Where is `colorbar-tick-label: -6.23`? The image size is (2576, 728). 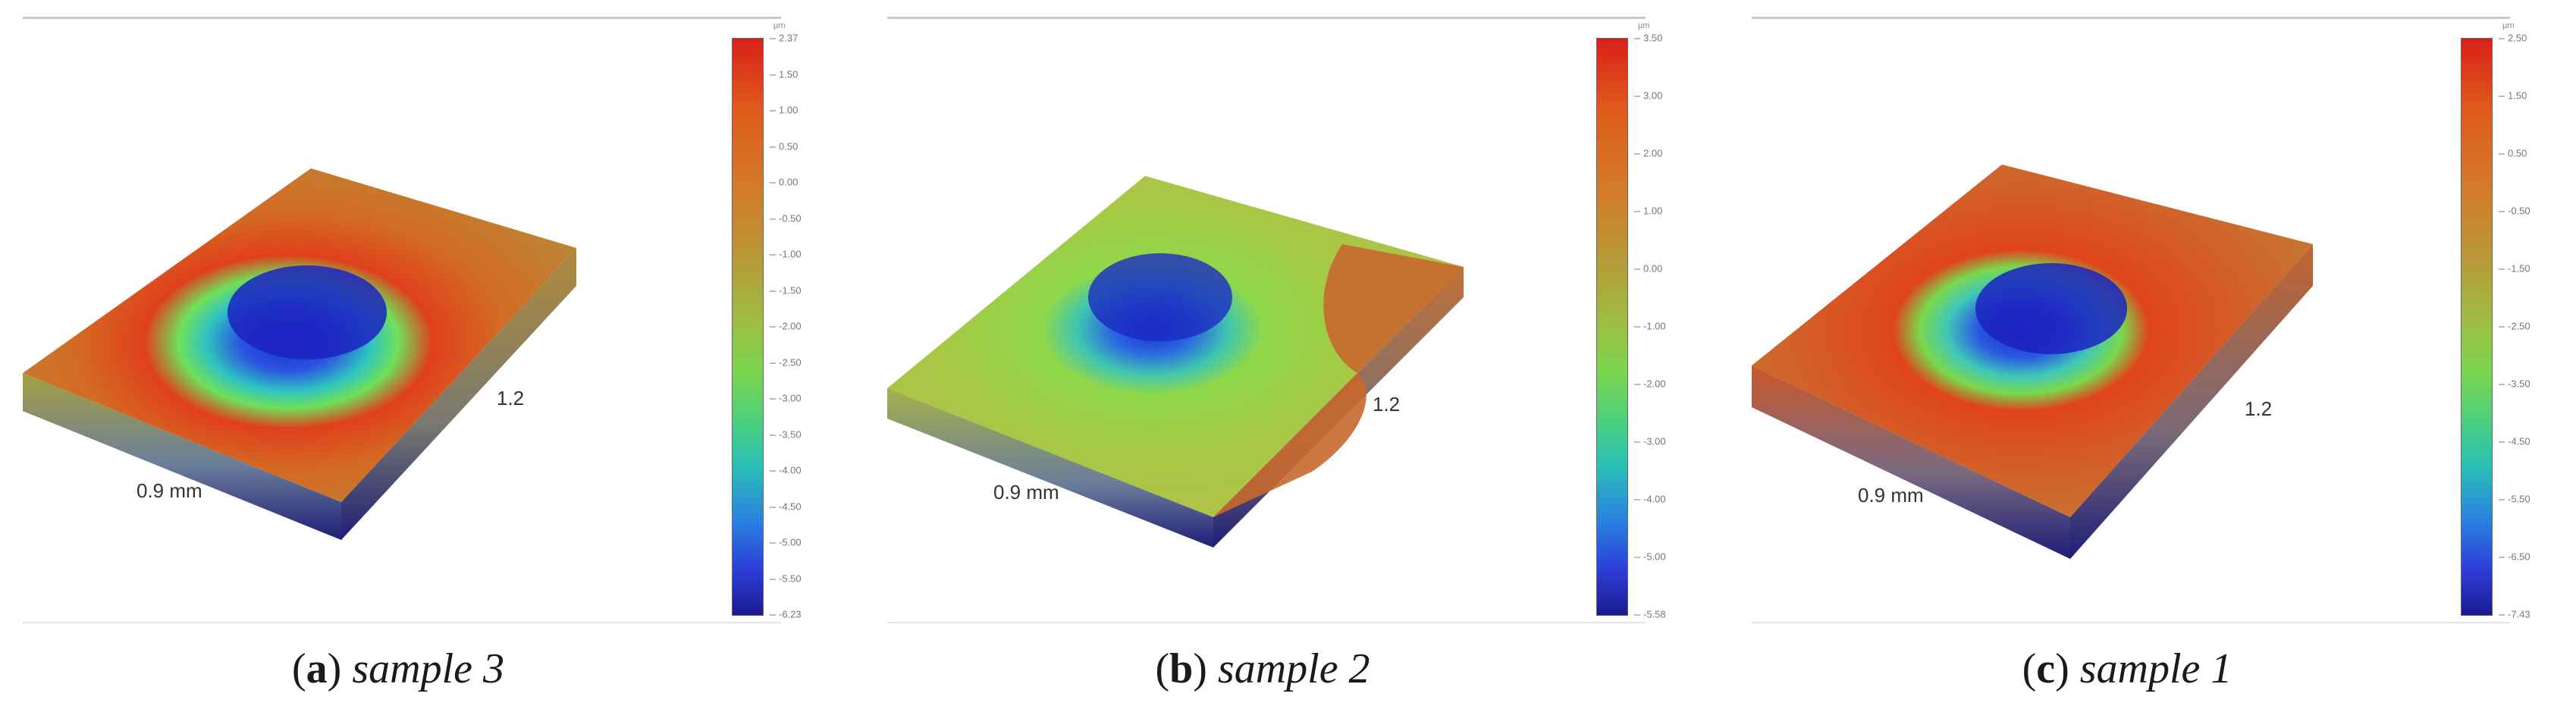
colorbar-tick-label: -6.23 is located at coordinates (786, 614).